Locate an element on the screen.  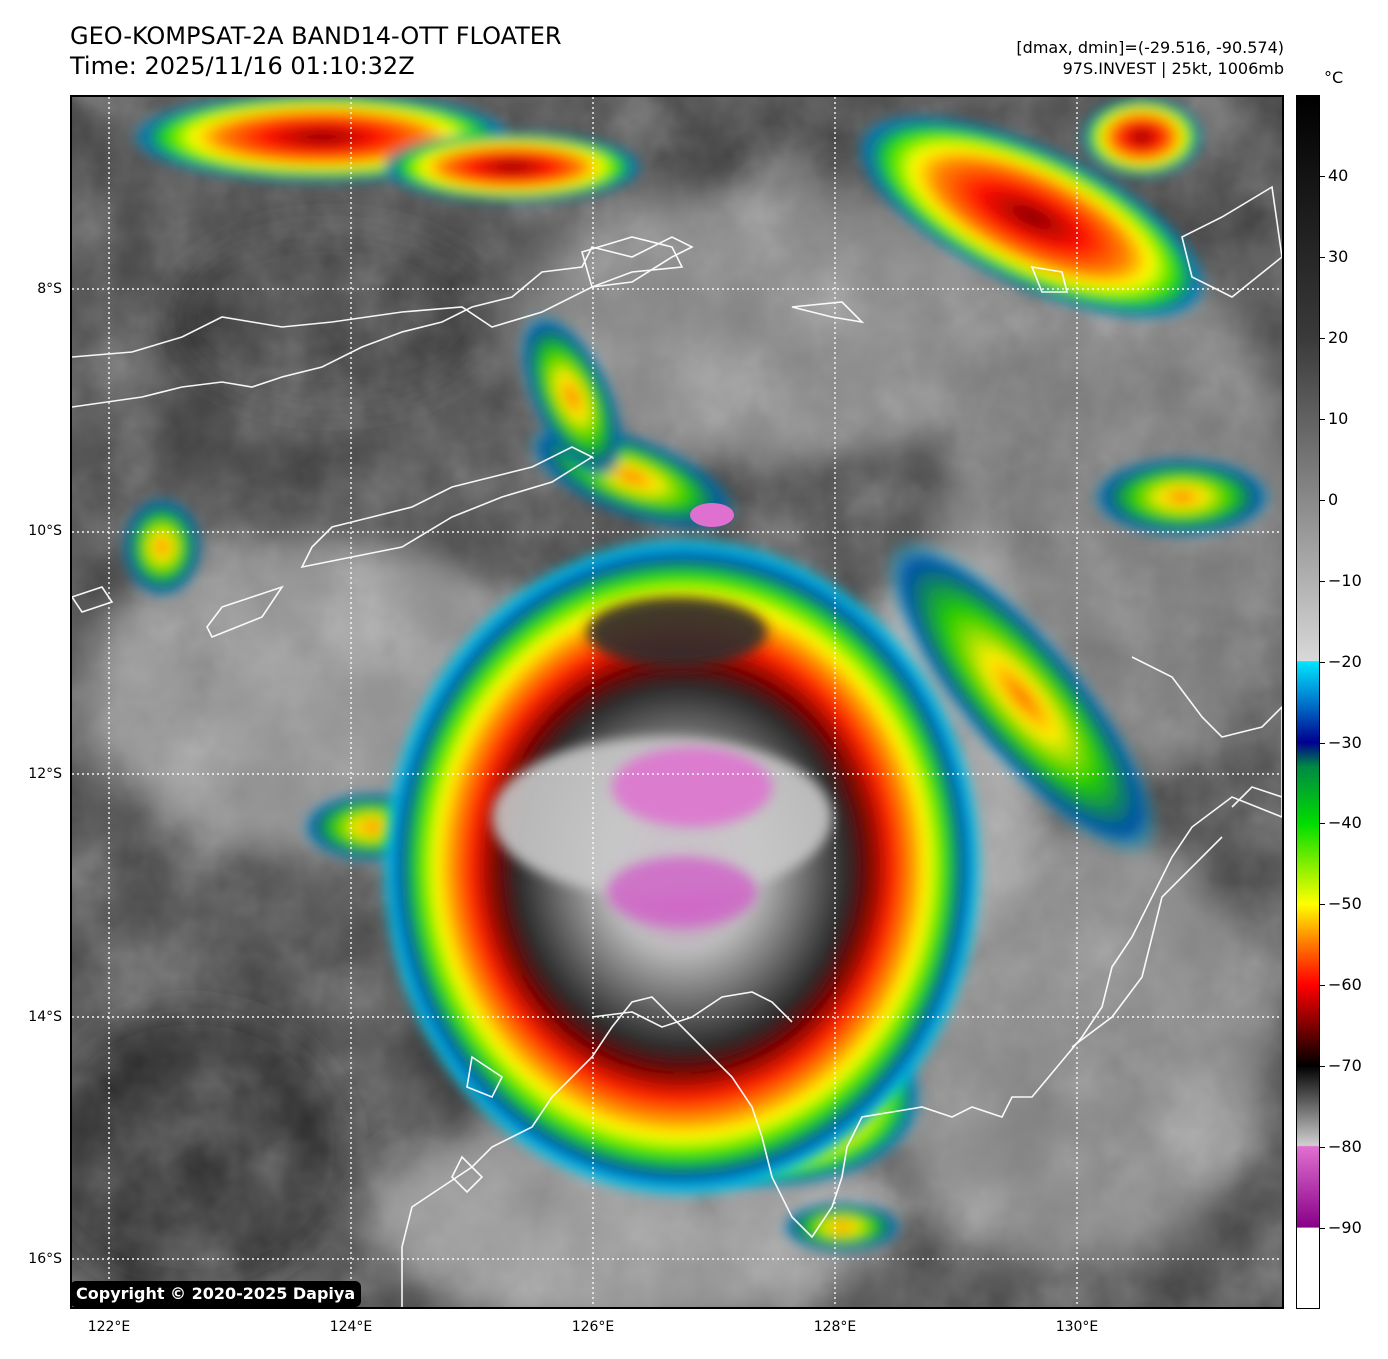
colorbar-unit: °C is located at coordinates (1334, 77).